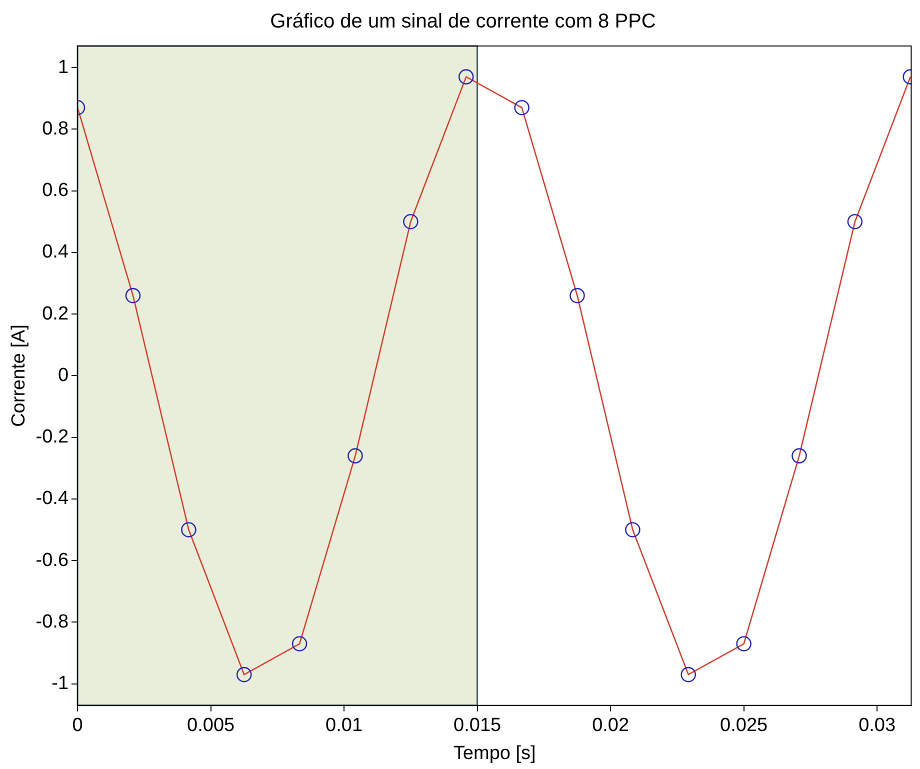 The height and width of the screenshot is (769, 920). What do you see at coordinates (52, 621) in the screenshot?
I see `y-tick-label: -0.8` at bounding box center [52, 621].